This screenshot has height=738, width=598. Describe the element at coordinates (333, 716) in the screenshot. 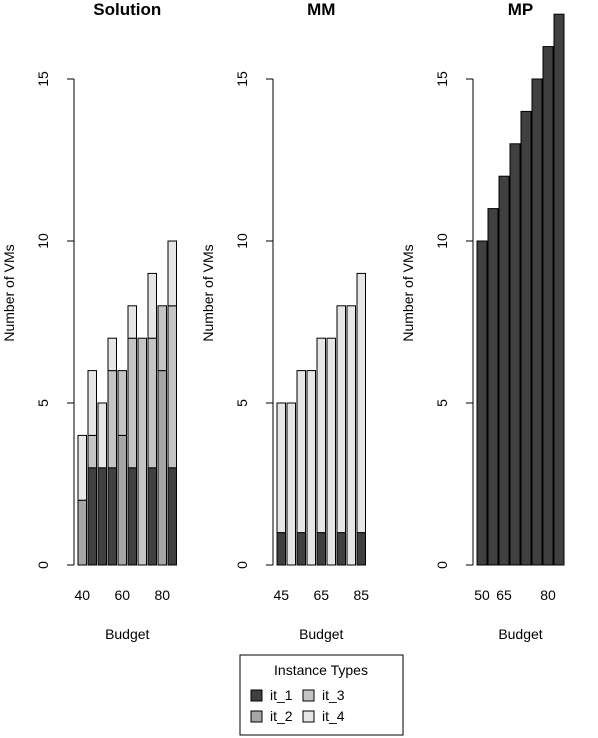

I see `legend-label-it4: it_4` at that location.